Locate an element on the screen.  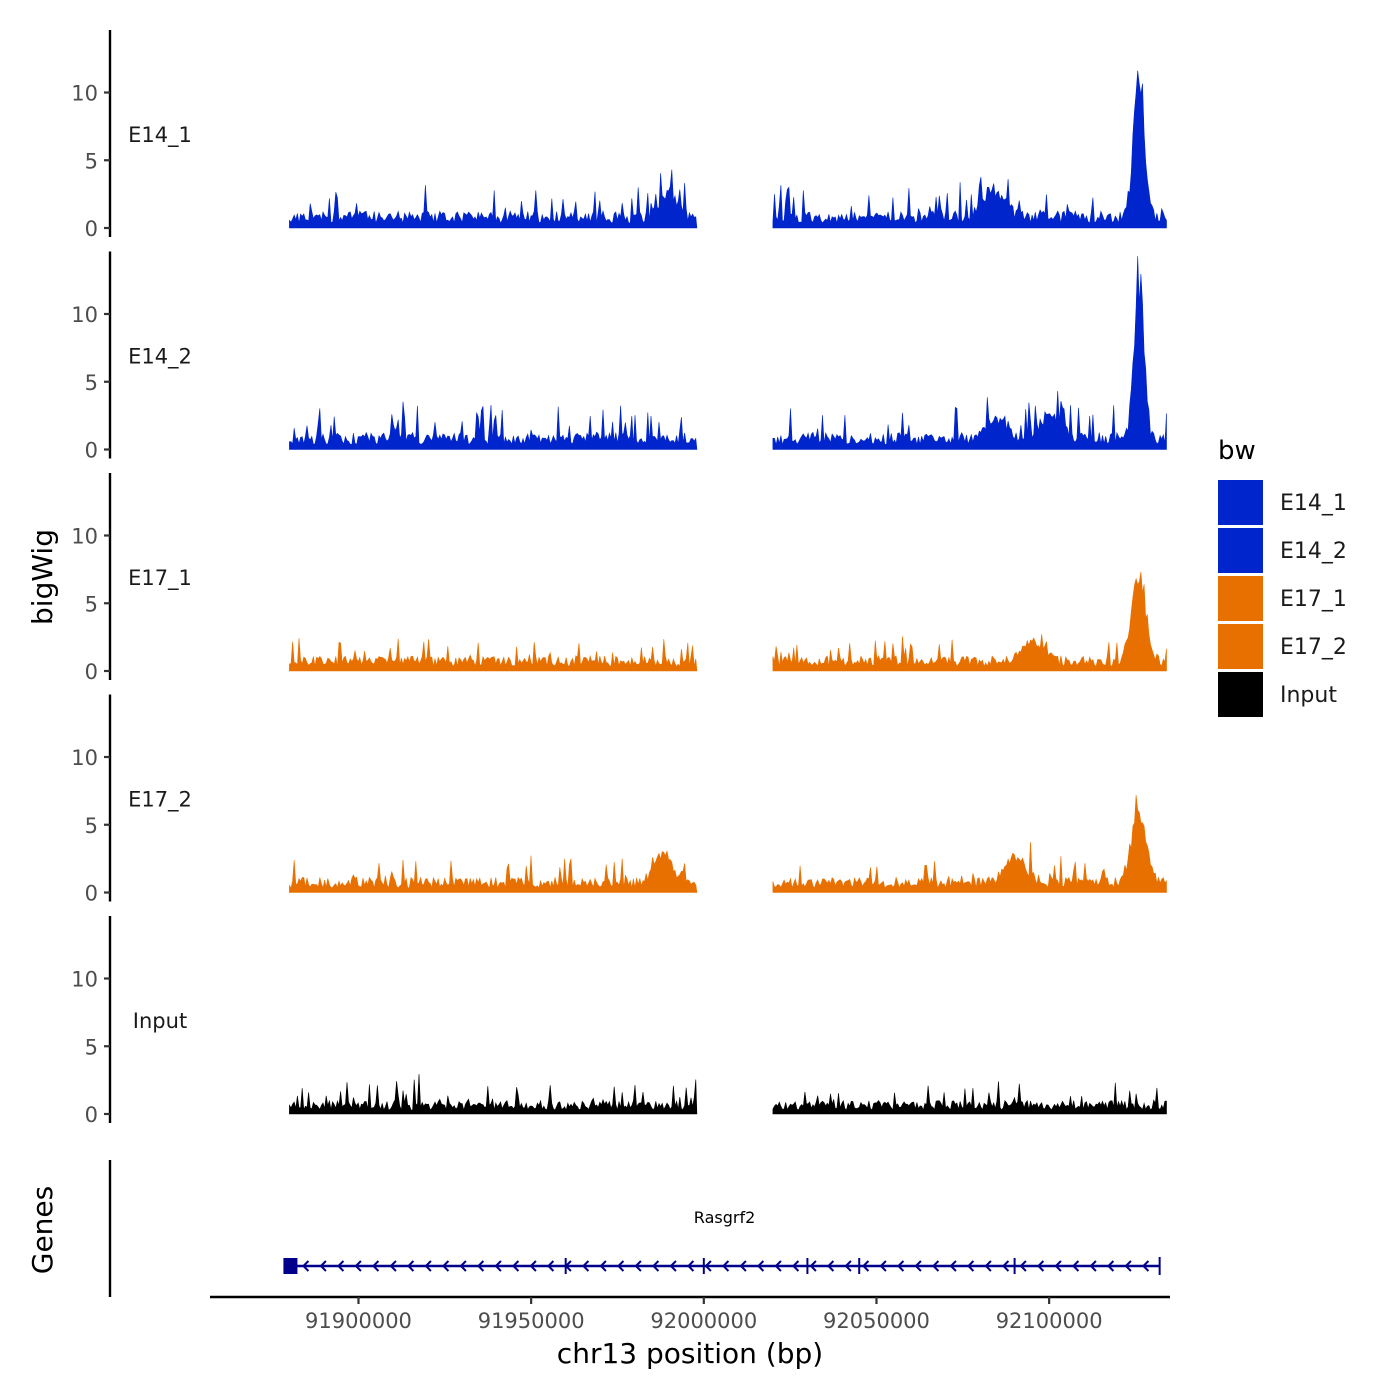
legend-label: E14_1 is located at coordinates (1313, 503).